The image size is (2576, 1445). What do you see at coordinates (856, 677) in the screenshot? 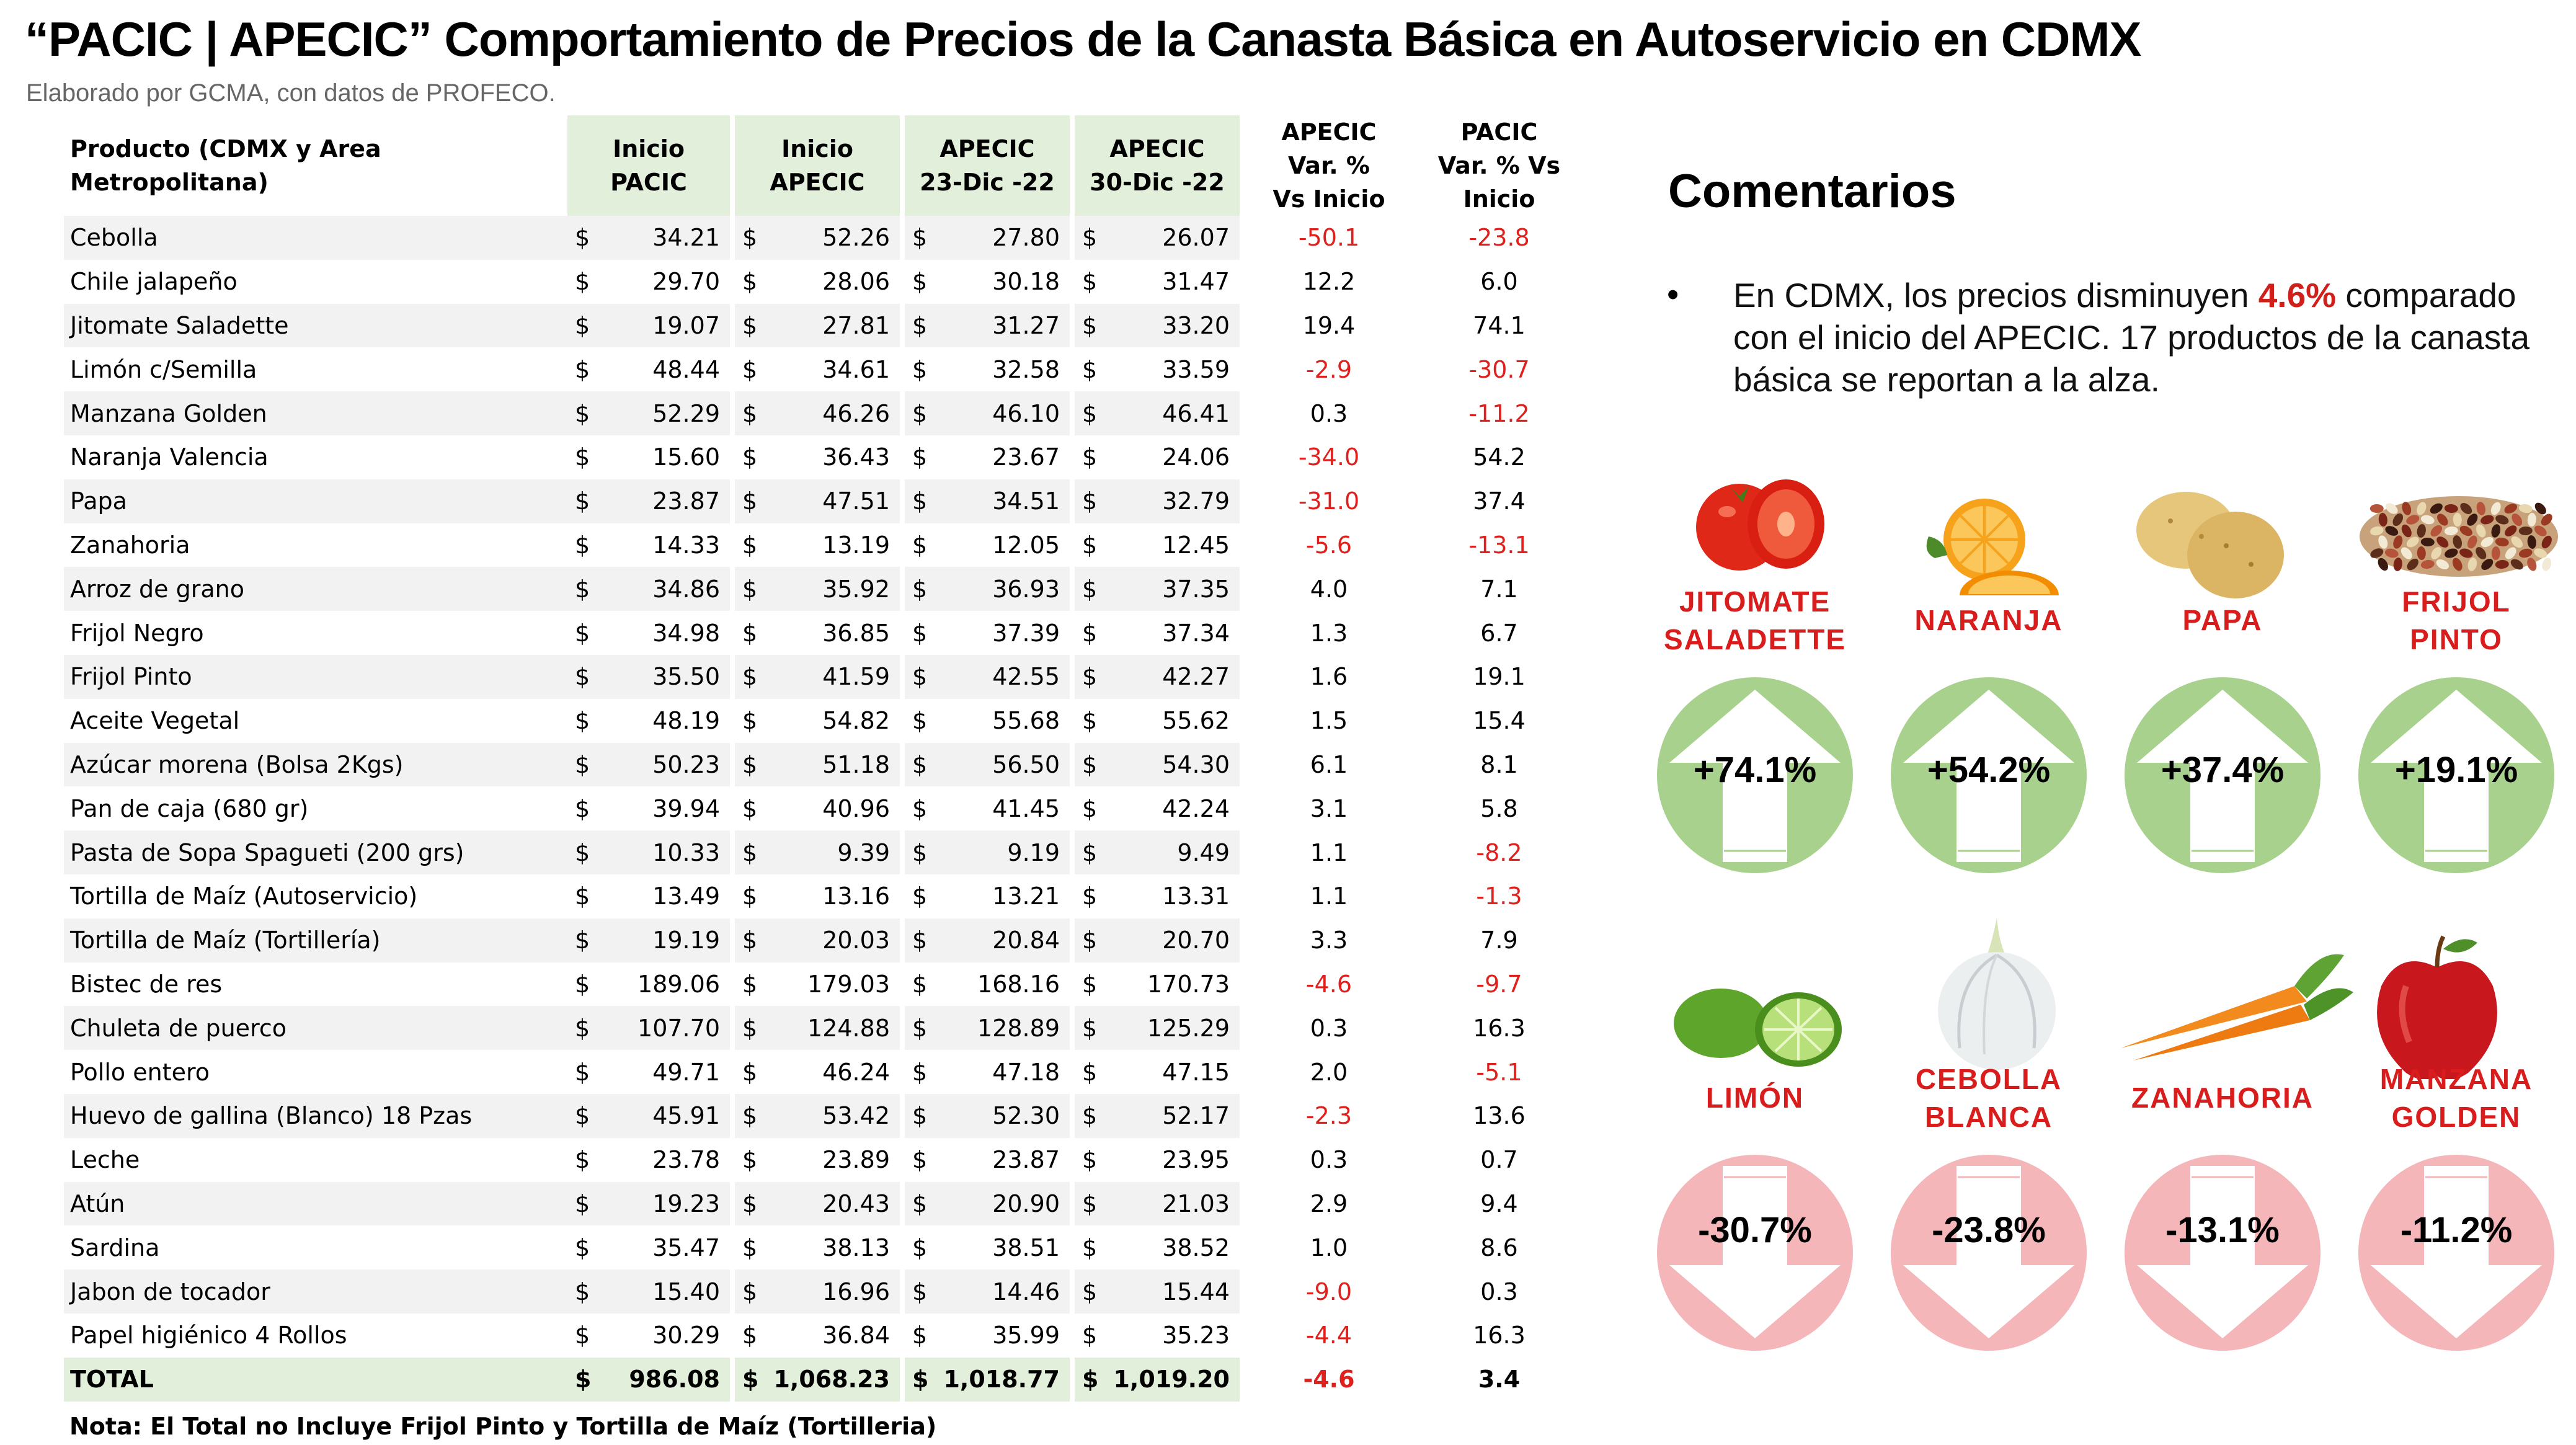
I see `price-value: 41.59` at bounding box center [856, 677].